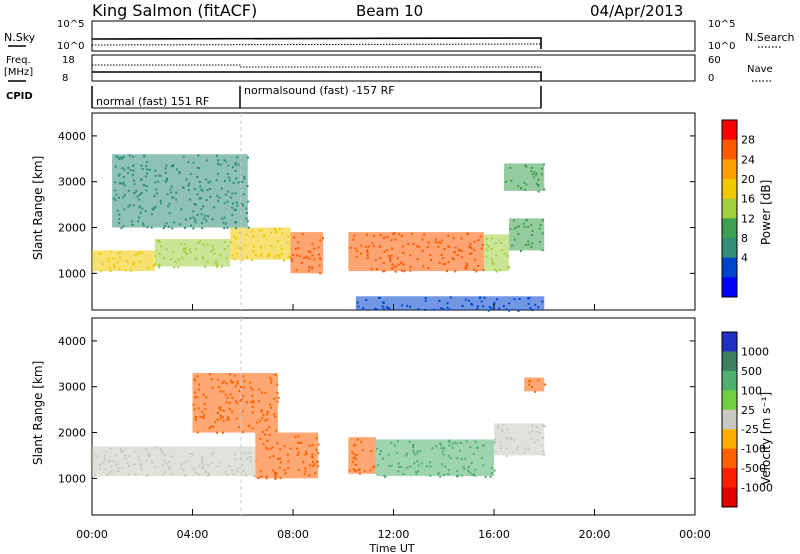  I want to click on nsearch-tick-top: 10^5, so click(721, 24).